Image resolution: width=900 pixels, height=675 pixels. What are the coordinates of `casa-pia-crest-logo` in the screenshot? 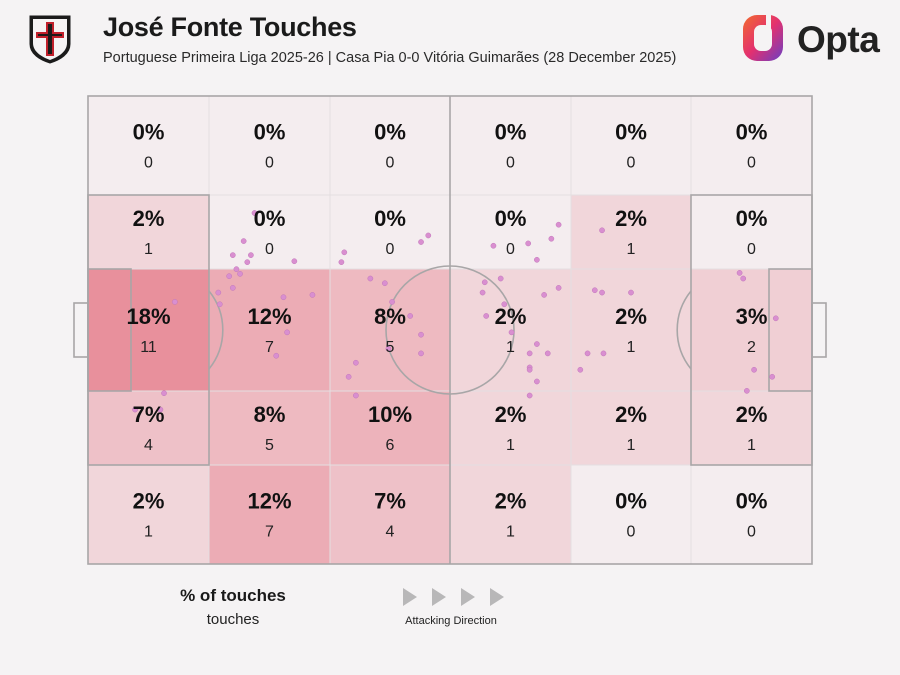 It's located at (50, 39).